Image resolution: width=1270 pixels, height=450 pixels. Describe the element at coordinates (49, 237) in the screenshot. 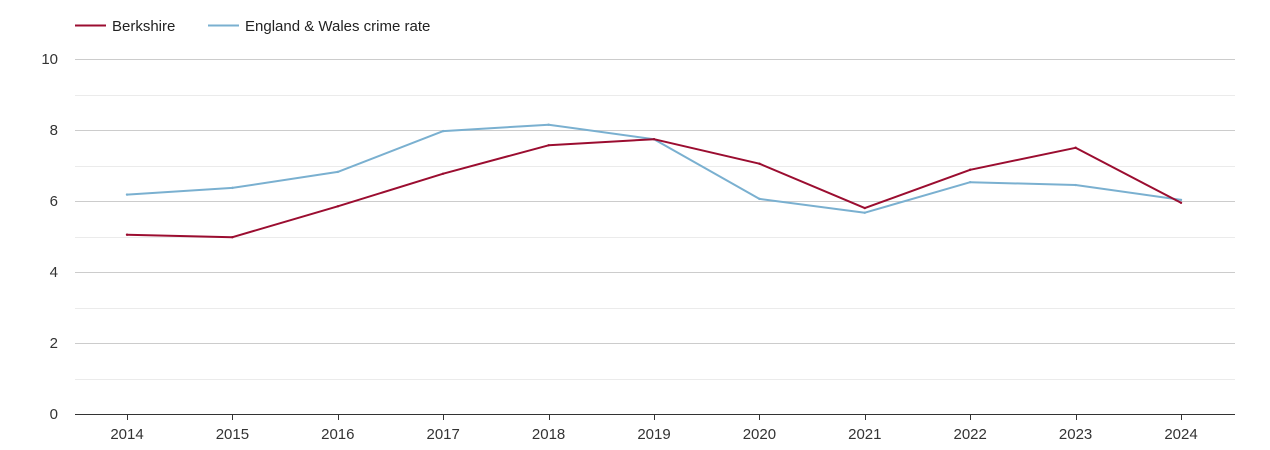

I see `y-axis: 0 2 4 6 8 10` at that location.